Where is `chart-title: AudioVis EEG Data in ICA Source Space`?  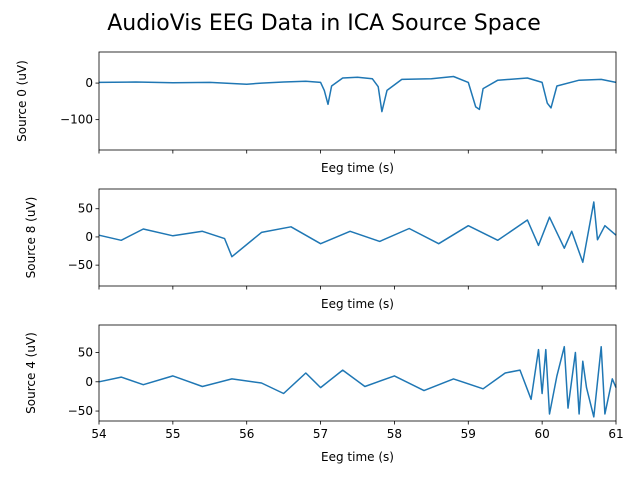
chart-title: AudioVis EEG Data in ICA Source Space is located at coordinates (324, 23).